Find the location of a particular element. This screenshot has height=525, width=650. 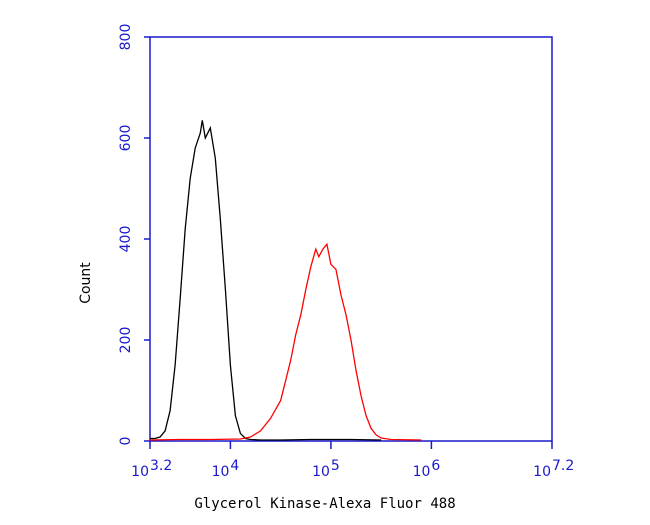

x-axis-label: Glycerol Kinase-Alexa Fluor 488 is located at coordinates (324, 504).